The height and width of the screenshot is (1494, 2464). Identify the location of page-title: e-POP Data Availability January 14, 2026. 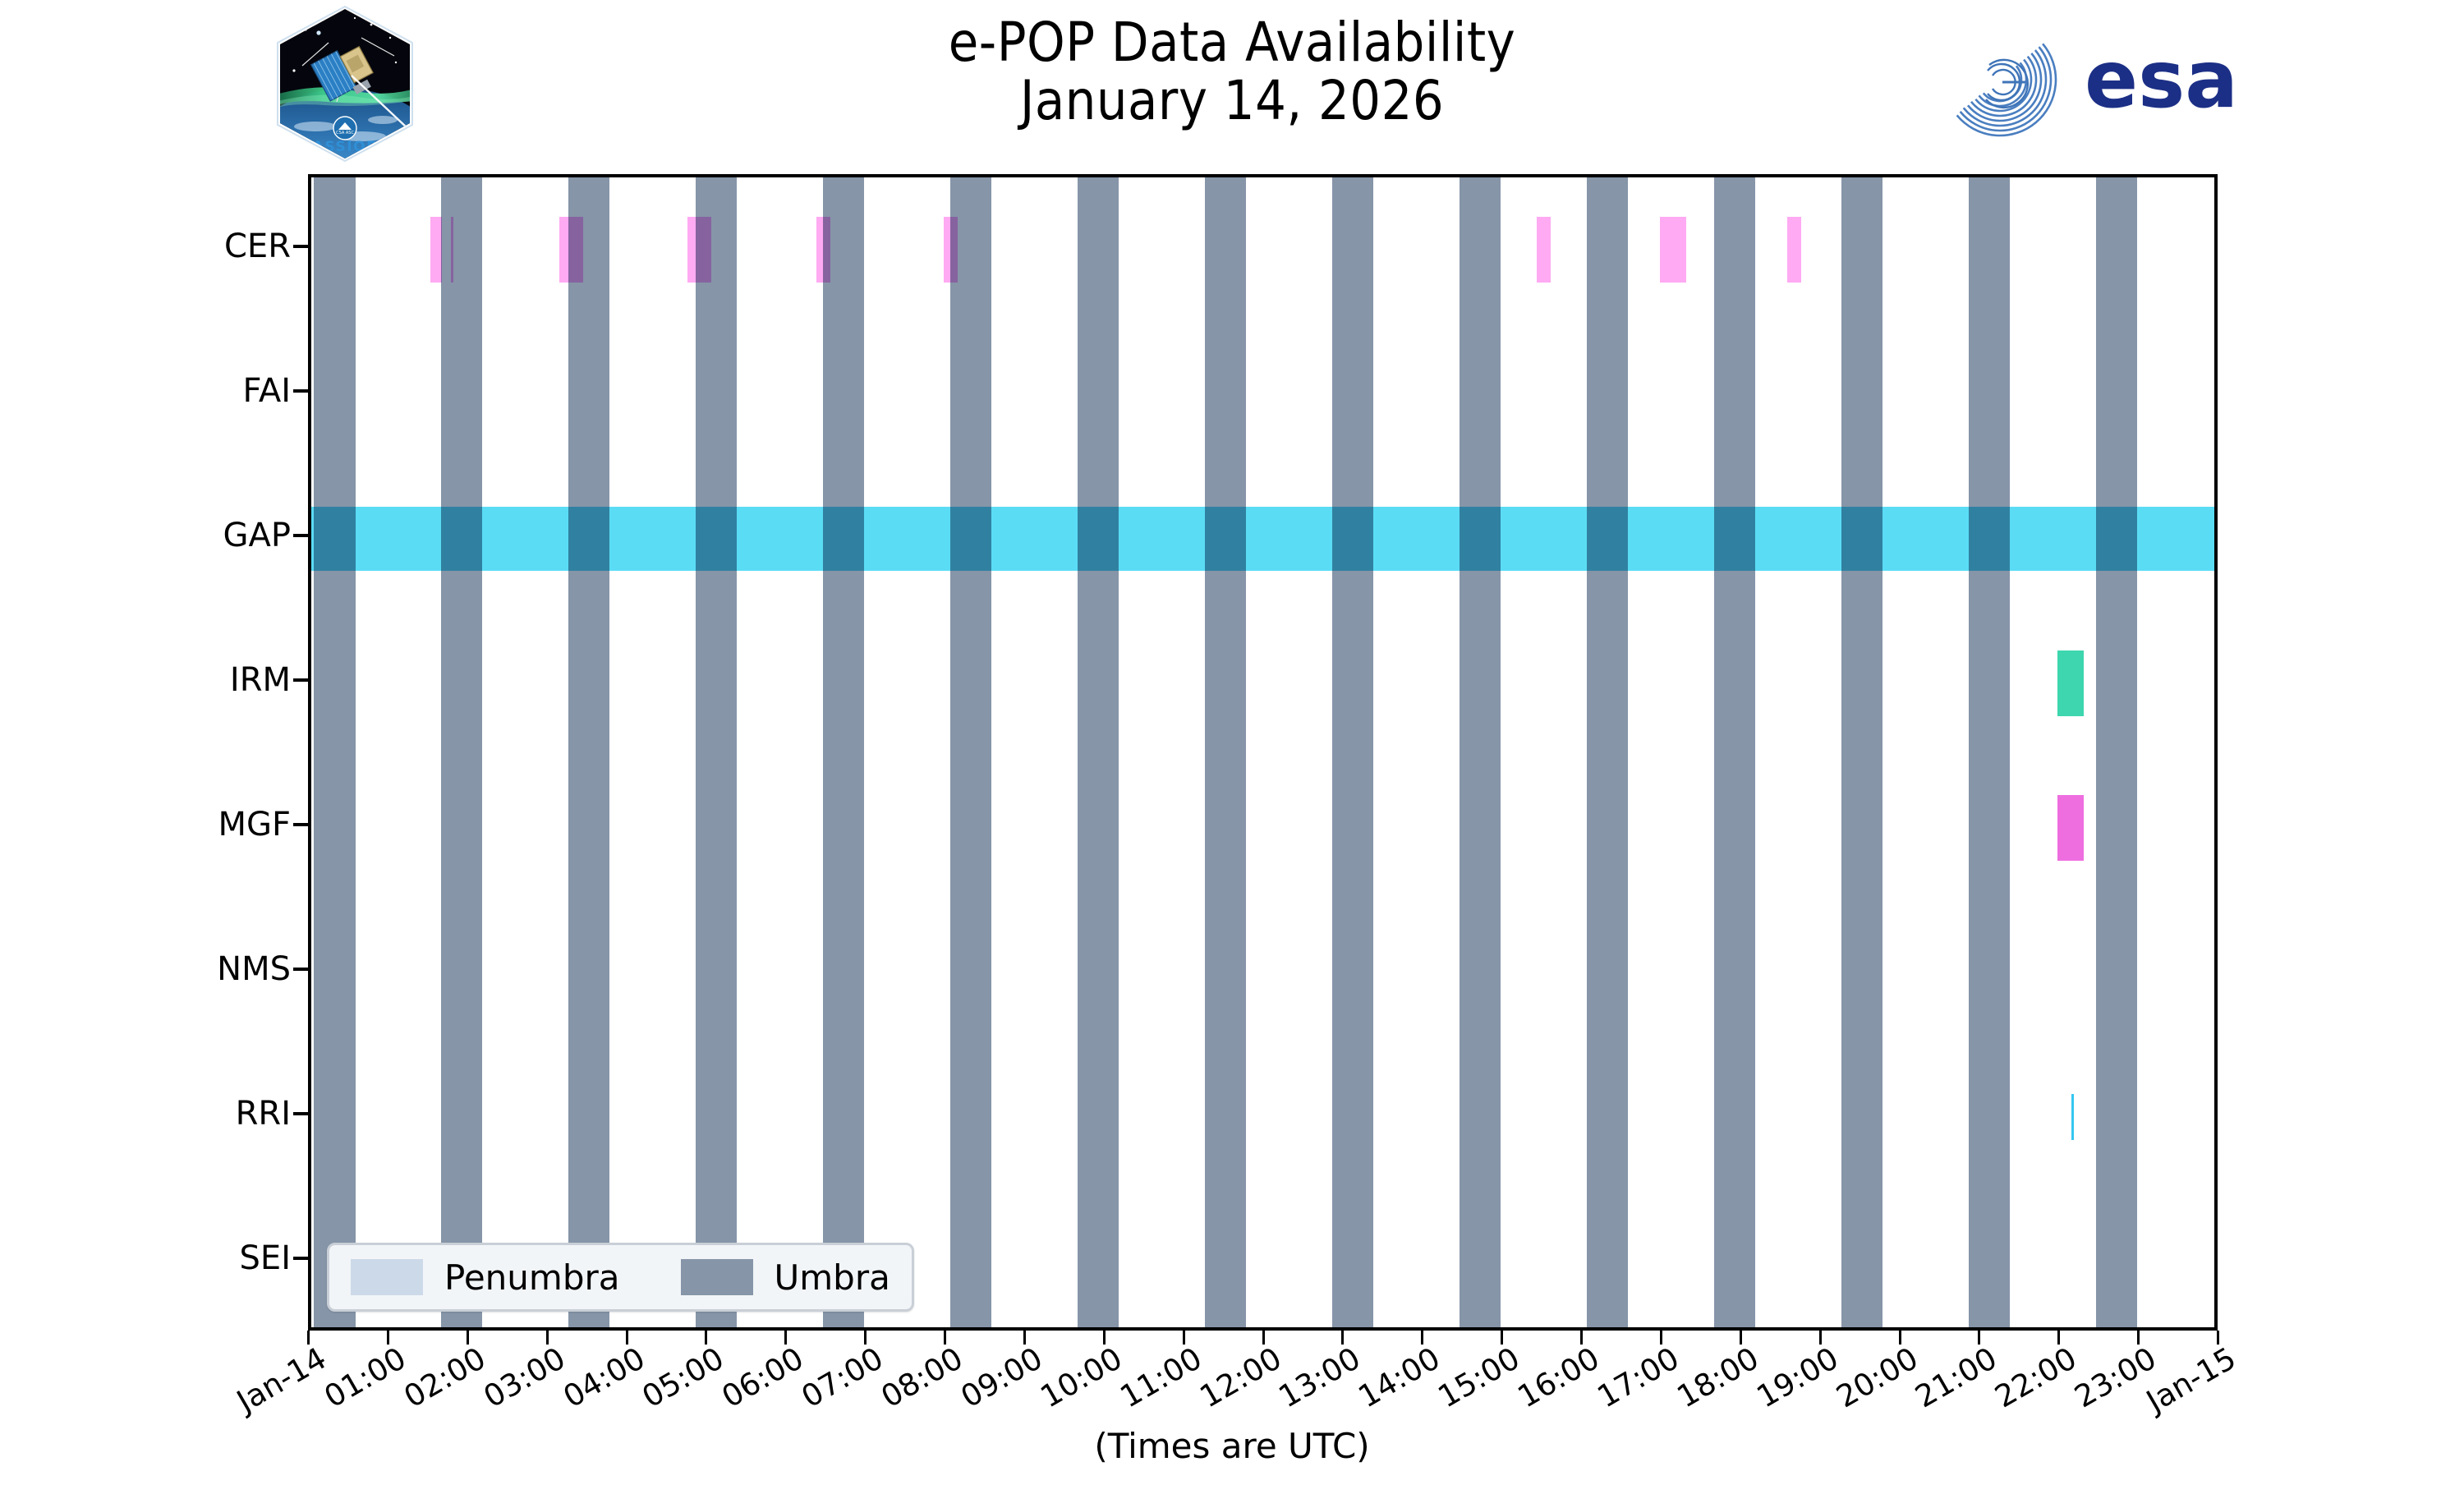
(1232, 72).